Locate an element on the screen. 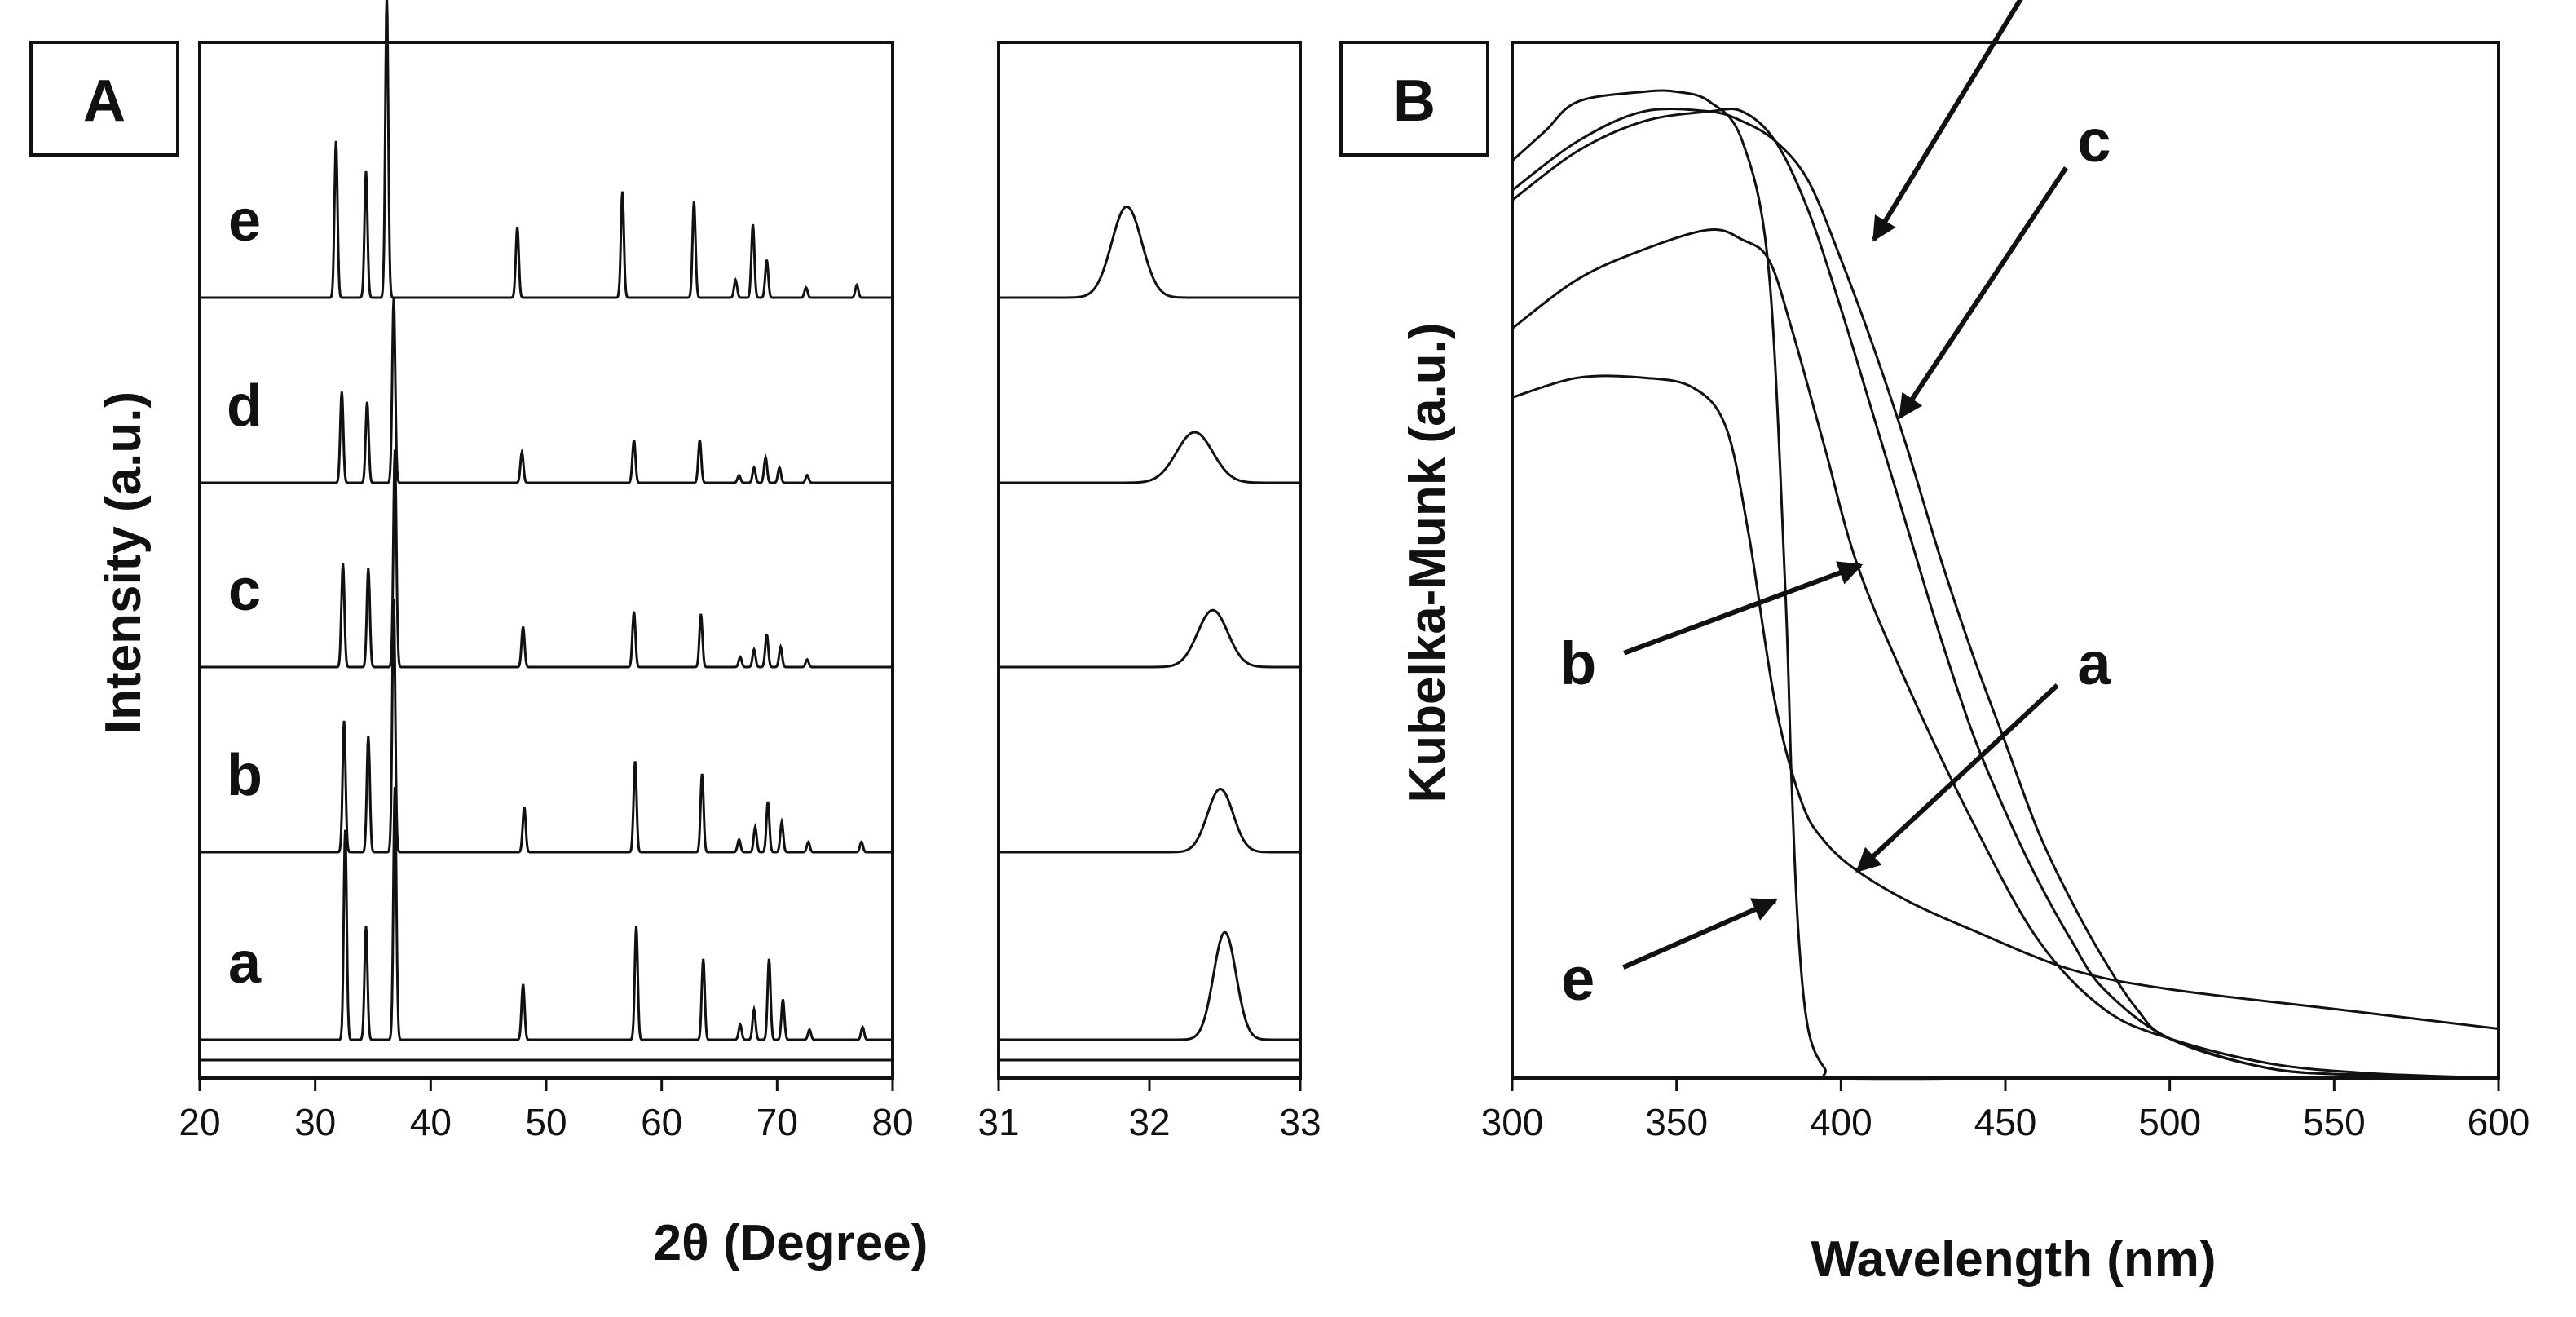 Image resolution: width=2576 pixels, height=1317 pixels. xrd-series-label-c: c is located at coordinates (244, 590).